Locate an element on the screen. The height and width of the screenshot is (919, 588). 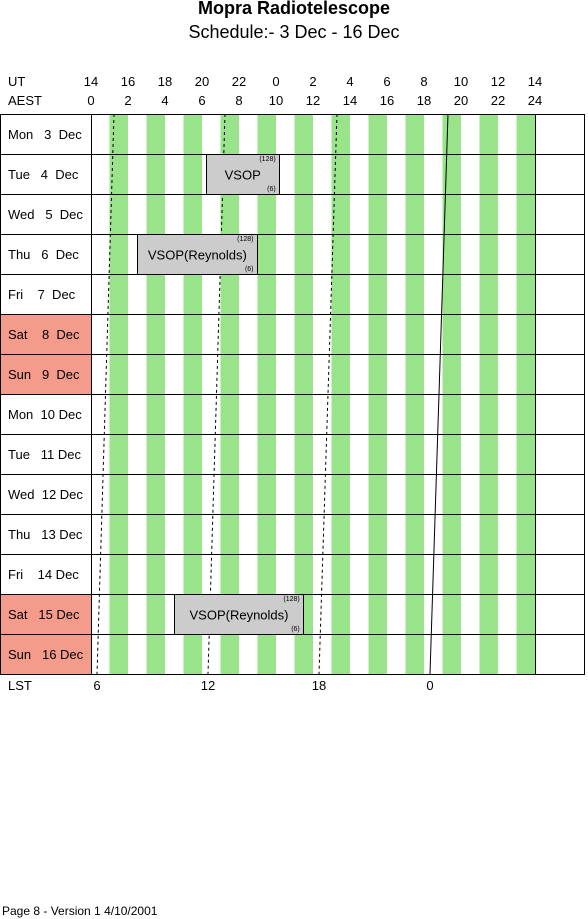
booking-block: VSOP (128) (6) is located at coordinates (242, 174).